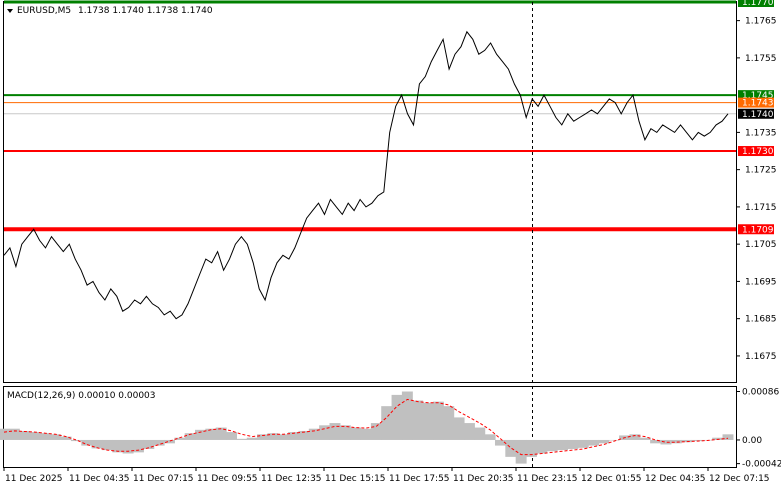  I want to click on macd-label: MACD(12,26,9) 0.00010 0.00003, so click(81, 396).